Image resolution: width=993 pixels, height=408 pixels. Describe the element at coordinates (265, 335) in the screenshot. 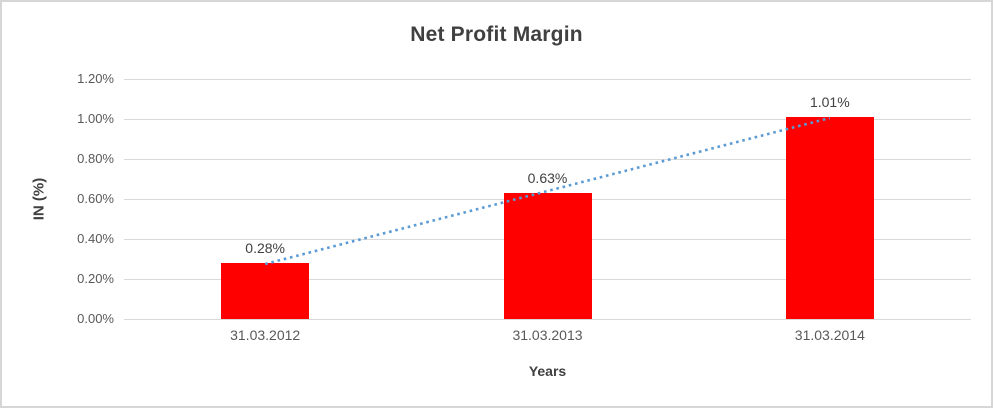

I see `x-tick-label: 31.03.2012` at that location.